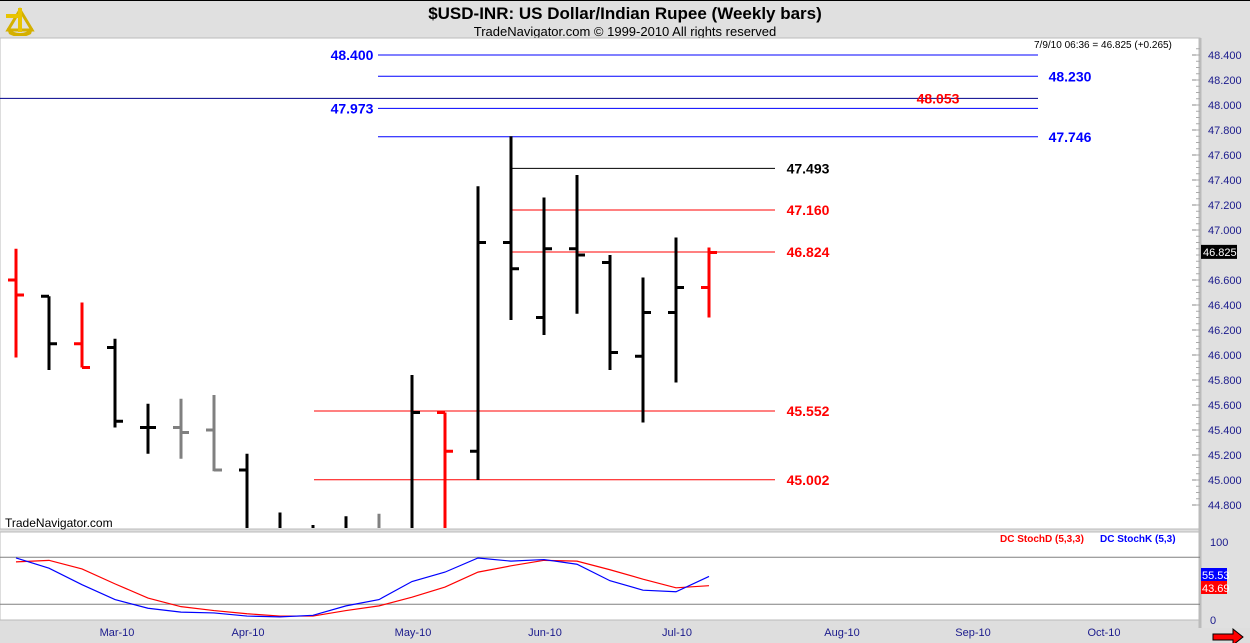 The width and height of the screenshot is (1250, 643). I want to click on y-tick-label: 47.200, so click(1225, 206).